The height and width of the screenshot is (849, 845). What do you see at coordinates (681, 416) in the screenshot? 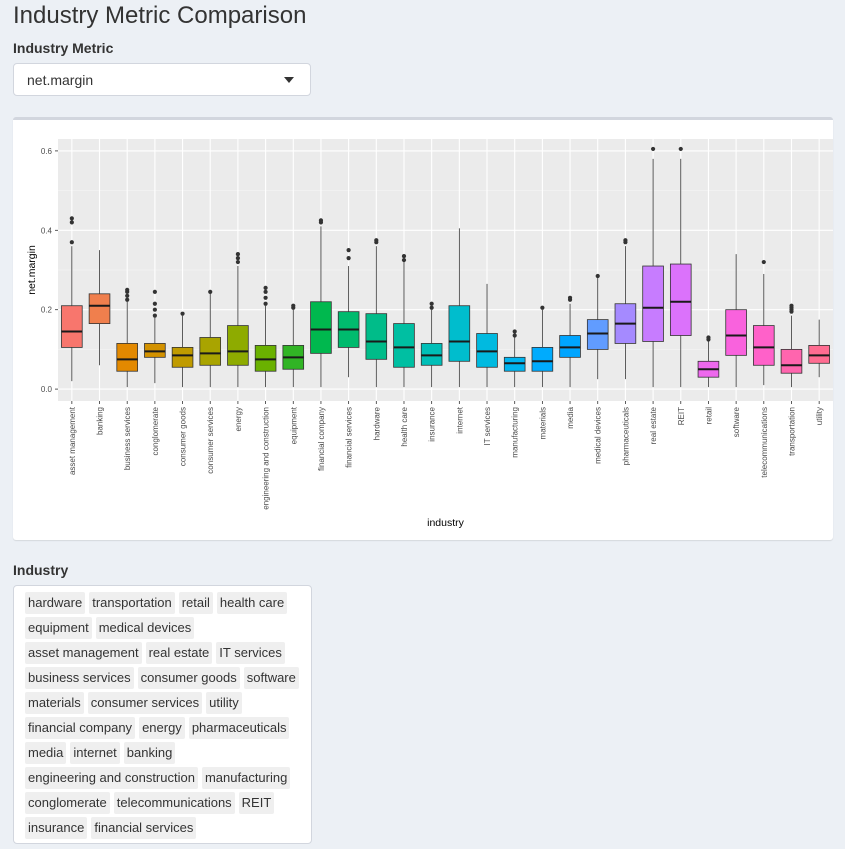
I see `x-tick-label: REIT` at bounding box center [681, 416].